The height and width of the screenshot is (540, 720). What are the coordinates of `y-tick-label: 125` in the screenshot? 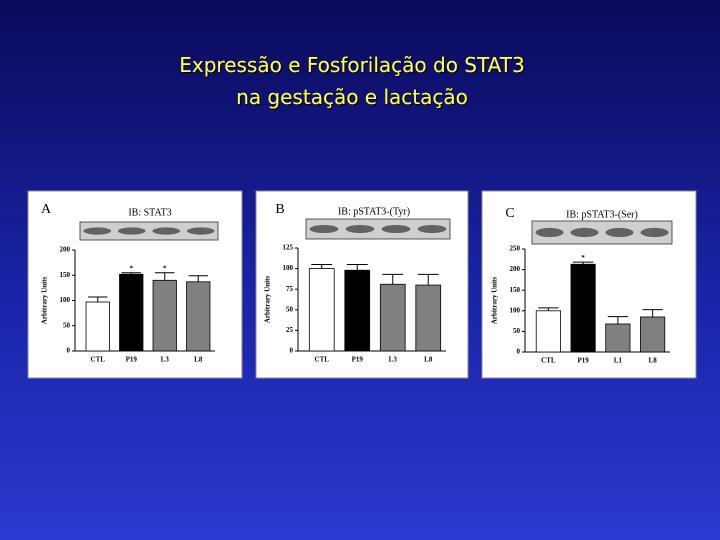 It's located at (288, 248).